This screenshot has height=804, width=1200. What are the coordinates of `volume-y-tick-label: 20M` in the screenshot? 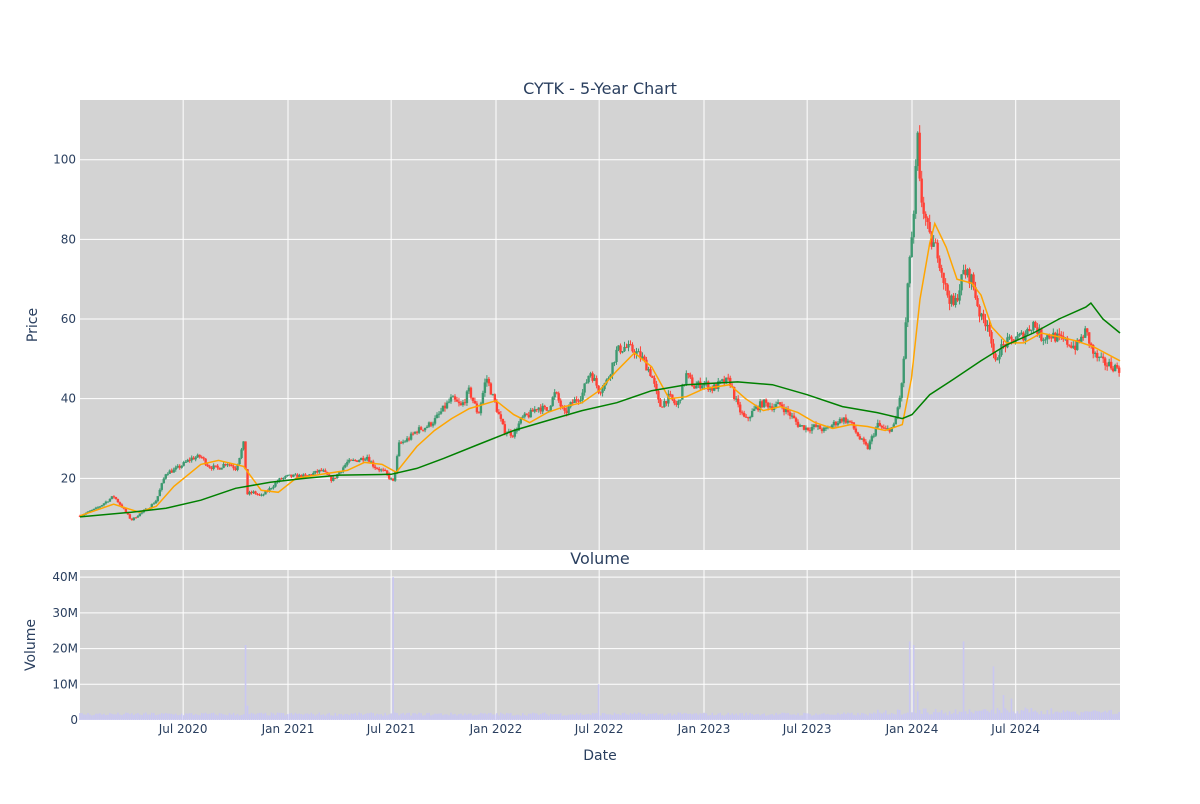 It's located at (65, 649).